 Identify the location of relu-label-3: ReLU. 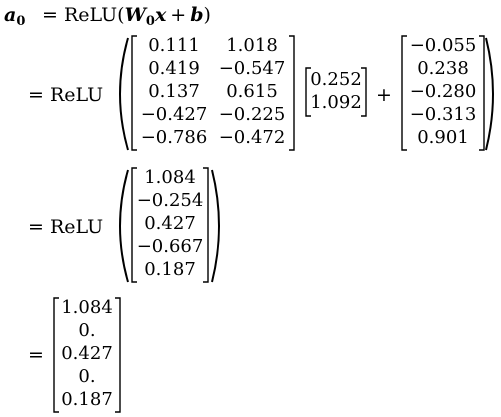
(77, 227).